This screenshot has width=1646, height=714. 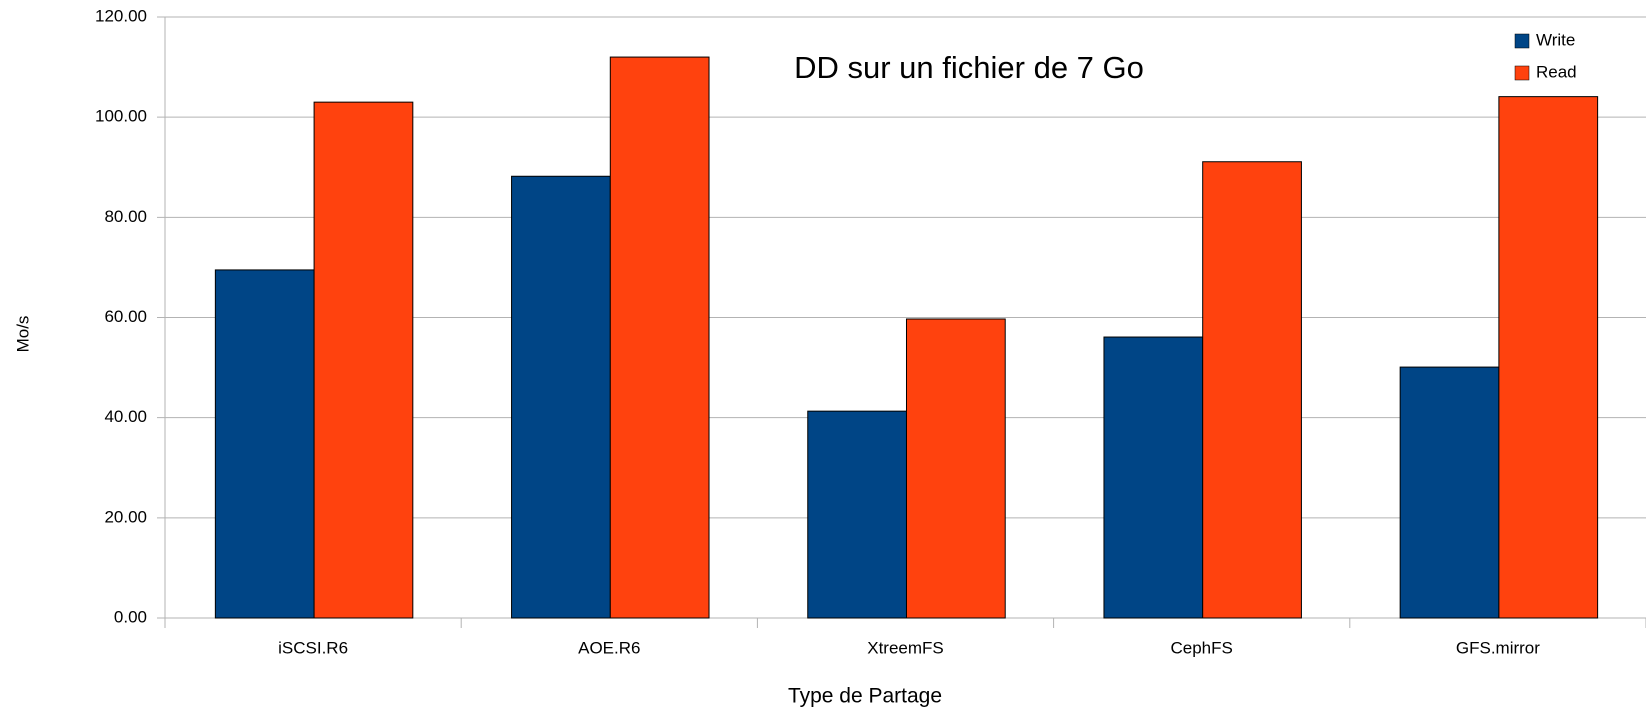 What do you see at coordinates (125, 516) in the screenshot?
I see `y-tick-label: 20.00` at bounding box center [125, 516].